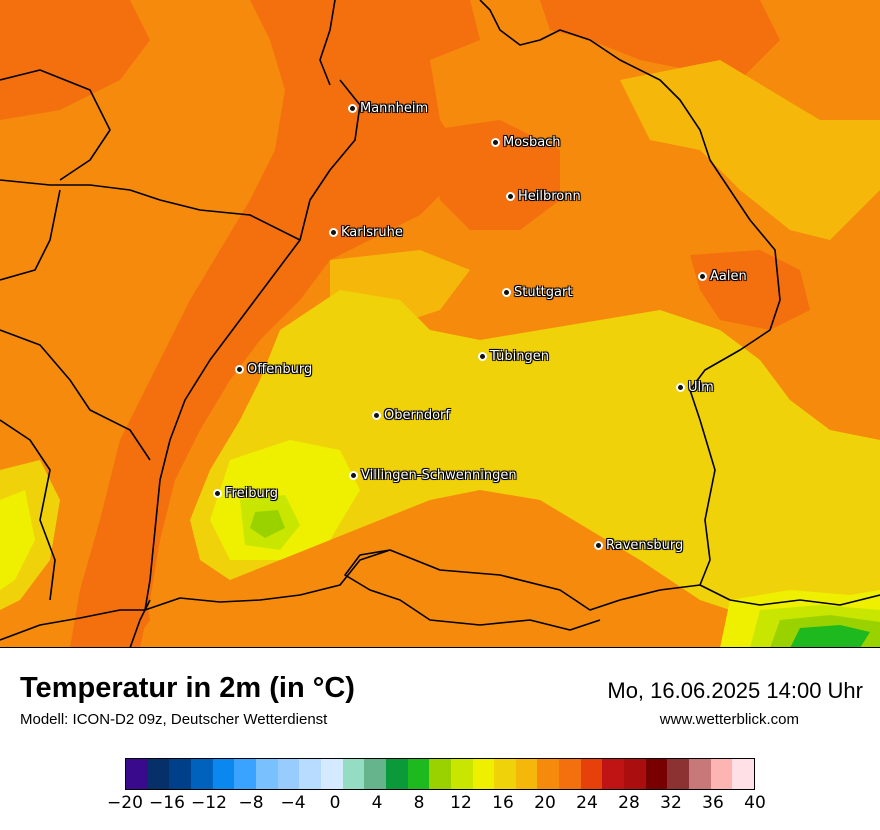 The image size is (880, 830). What do you see at coordinates (755, 803) in the screenshot?
I see `colorbar-tick-label: 40` at bounding box center [755, 803].